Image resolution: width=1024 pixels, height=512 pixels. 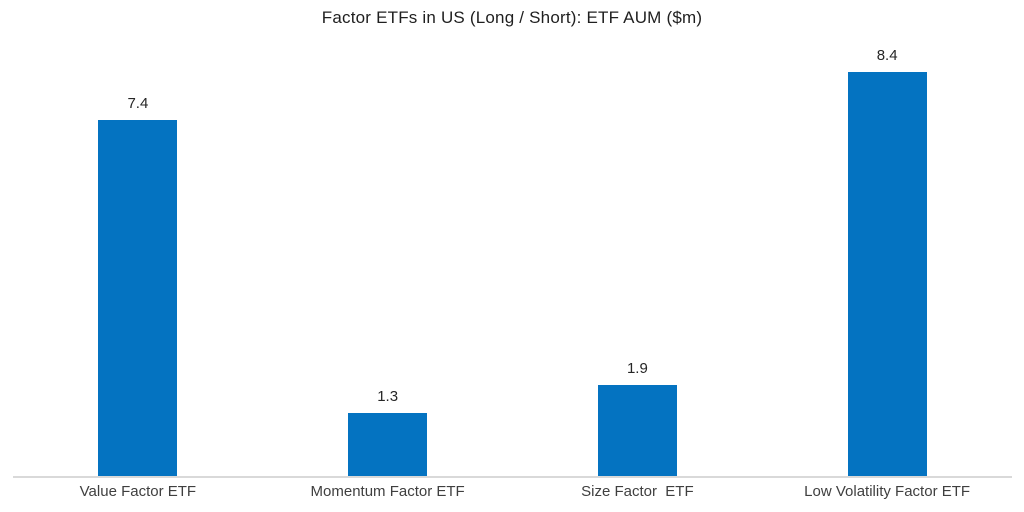 What do you see at coordinates (138, 491) in the screenshot?
I see `x-axis-label-value-factor: Value Factor ETF` at bounding box center [138, 491].